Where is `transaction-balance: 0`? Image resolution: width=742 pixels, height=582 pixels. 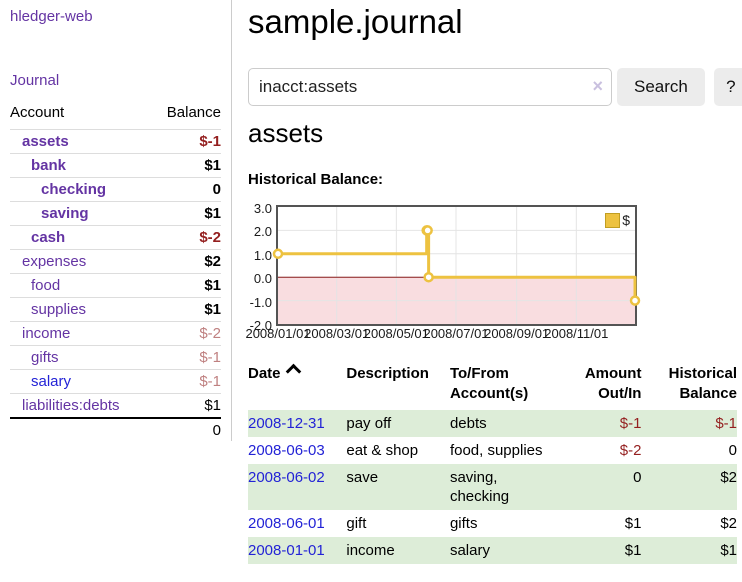
transaction-balance: 0 is located at coordinates (732, 450).